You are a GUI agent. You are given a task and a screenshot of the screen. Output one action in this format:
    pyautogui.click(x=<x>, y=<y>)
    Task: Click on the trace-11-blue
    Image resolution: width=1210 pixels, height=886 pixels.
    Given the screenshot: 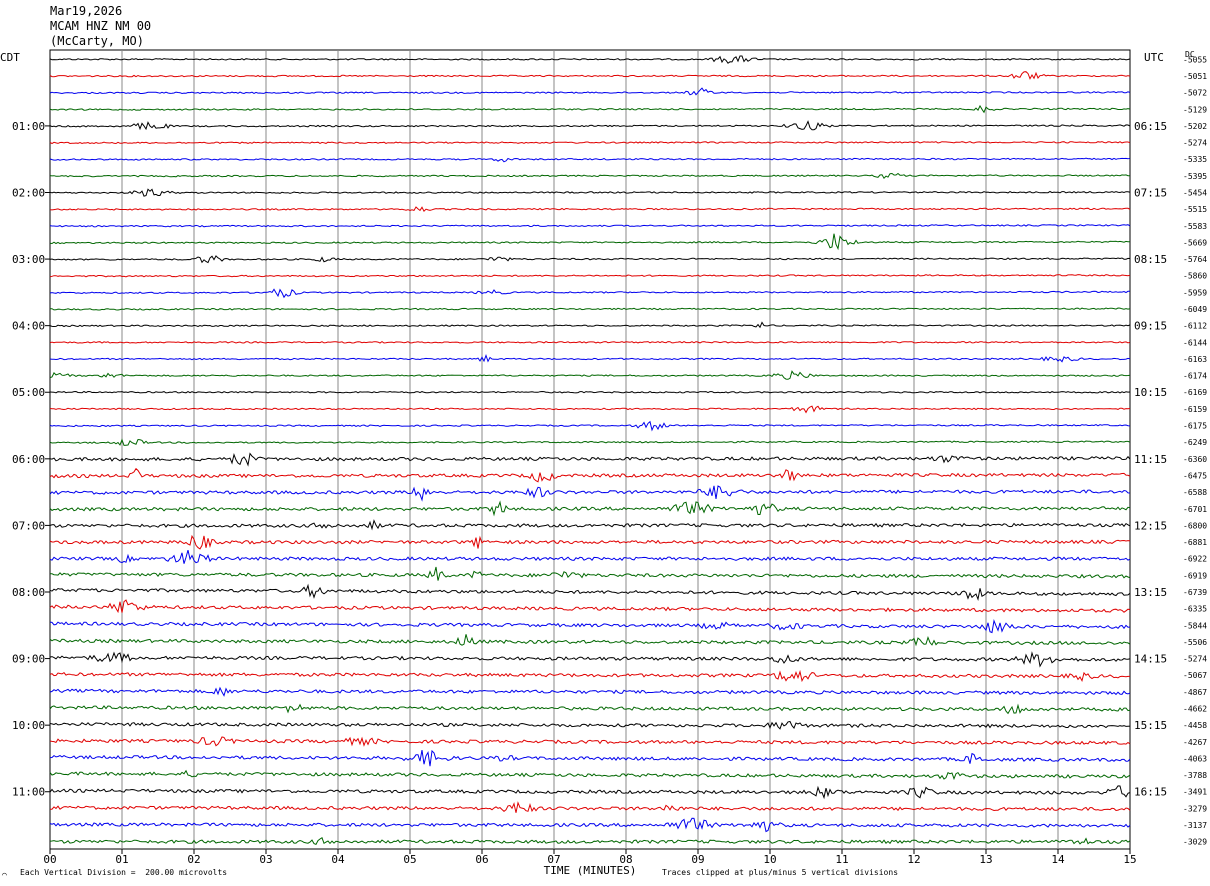 What is the action you would take?
    pyautogui.click(x=590, y=226)
    